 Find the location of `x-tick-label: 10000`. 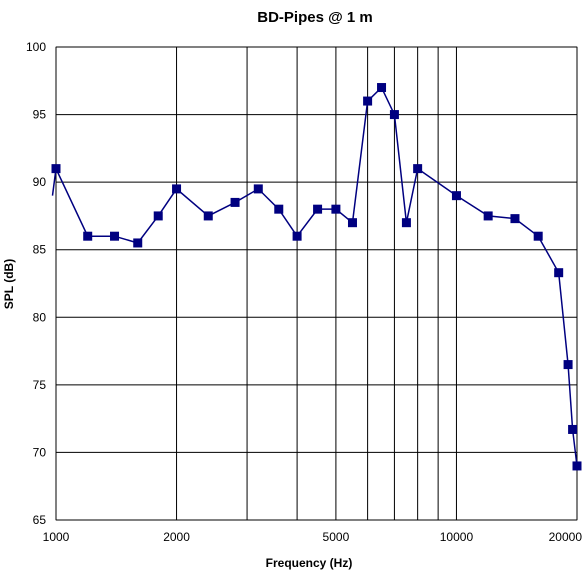

x-tick-label: 10000 is located at coordinates (457, 537).